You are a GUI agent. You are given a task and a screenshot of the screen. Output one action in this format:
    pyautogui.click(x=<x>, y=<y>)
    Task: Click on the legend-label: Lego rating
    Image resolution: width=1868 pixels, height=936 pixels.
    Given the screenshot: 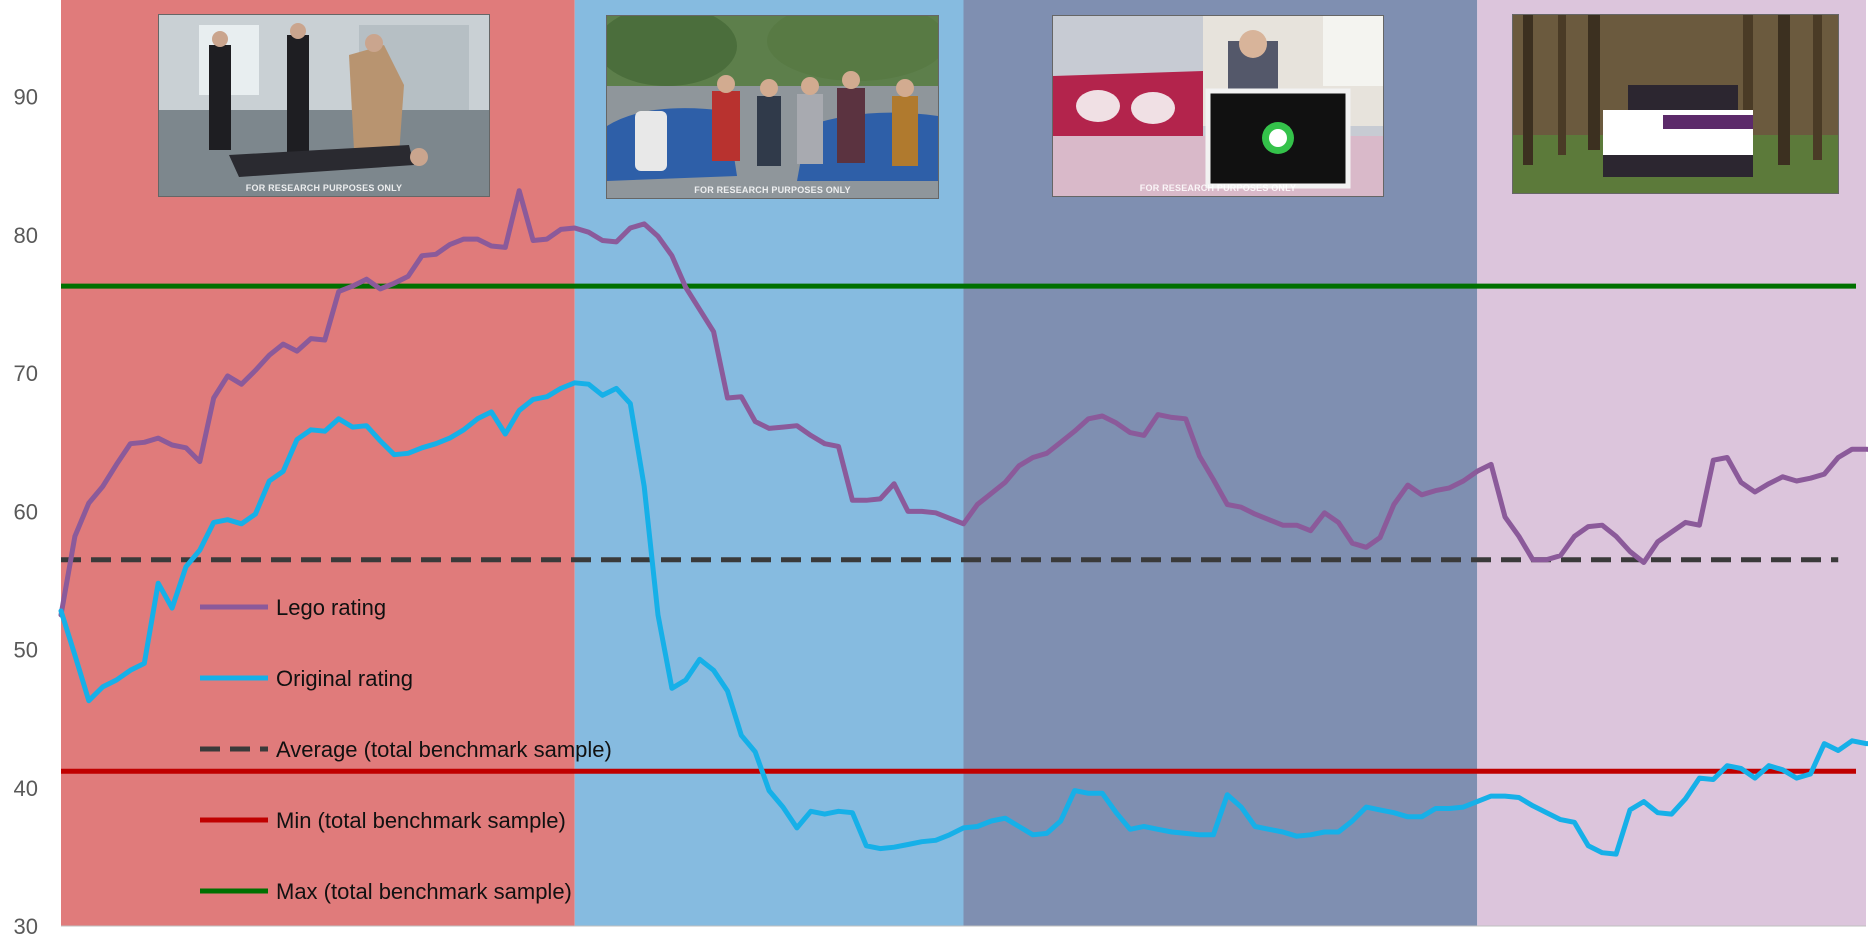 What is the action you would take?
    pyautogui.click(x=331, y=607)
    